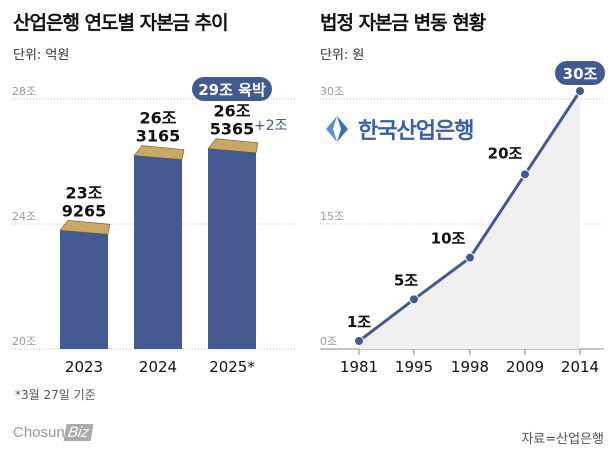 This screenshot has width=616, height=470. What do you see at coordinates (84, 210) in the screenshot?
I see `bar-value-label: 9265` at bounding box center [84, 210].